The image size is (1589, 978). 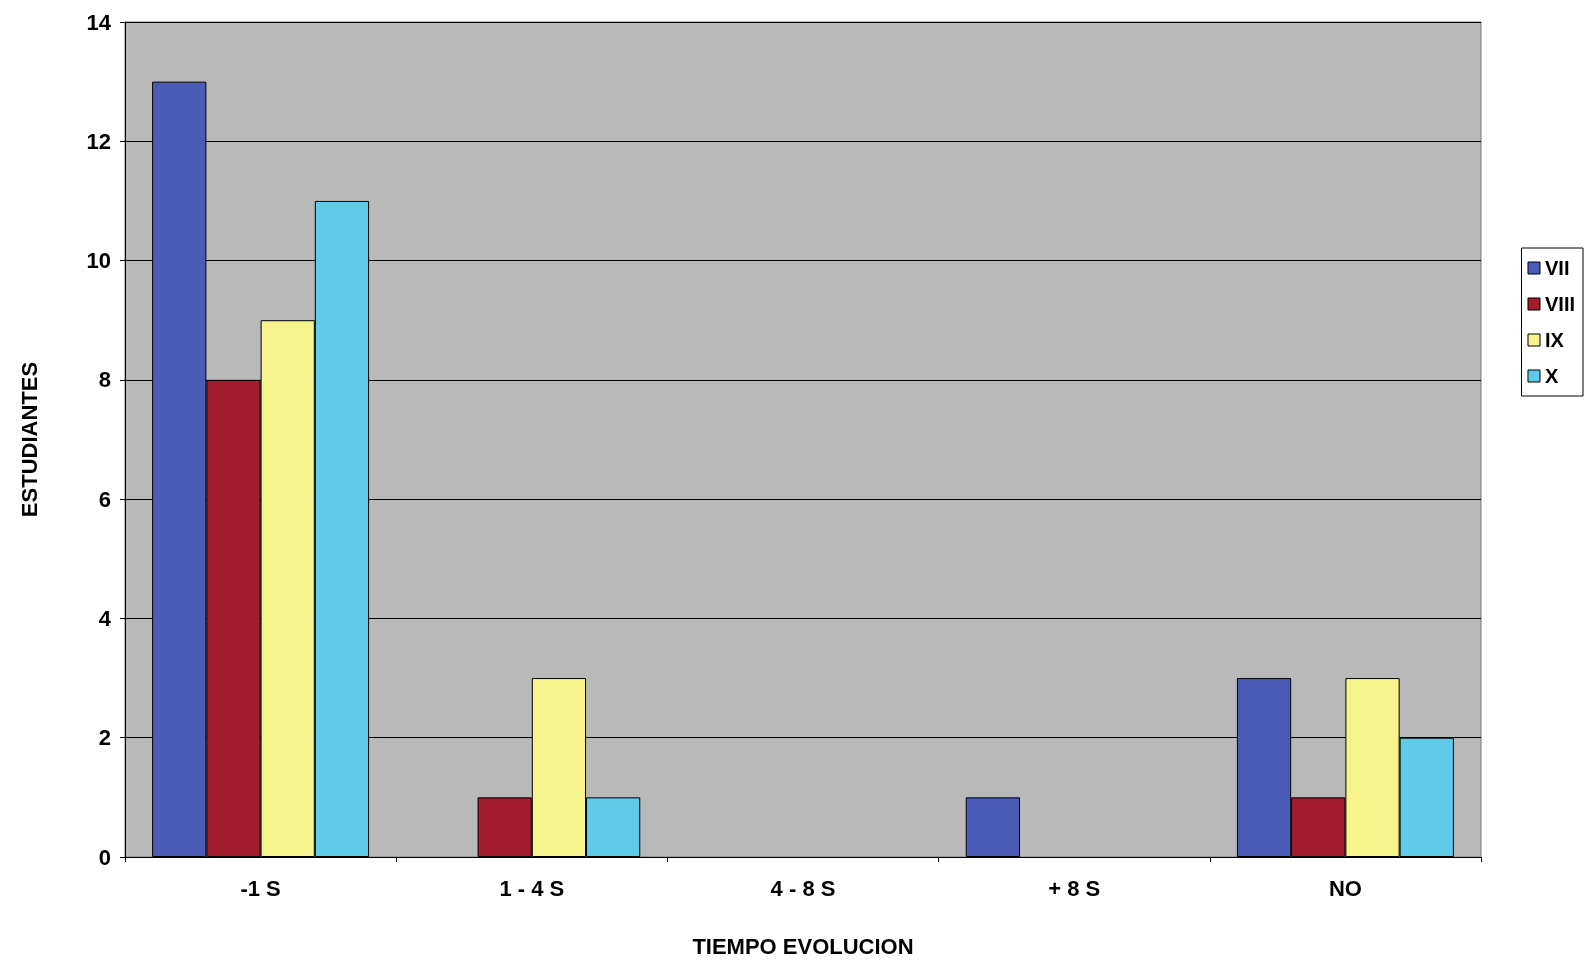 I want to click on x-tick-label: 1 - 4 S, so click(x=532, y=888).